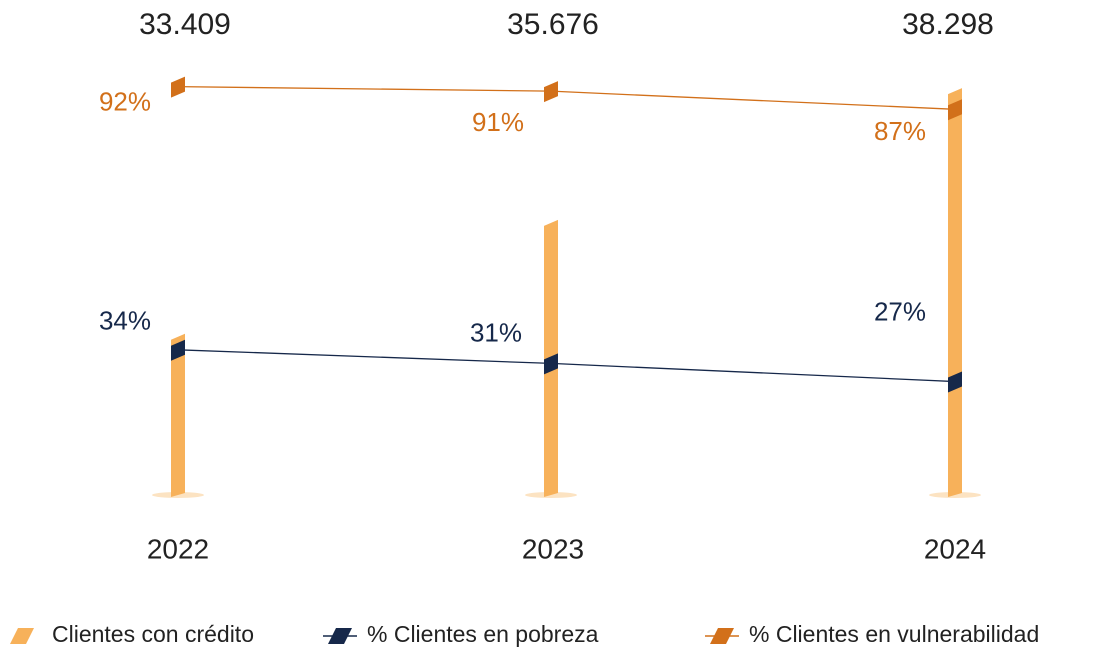 Image resolution: width=1095 pixels, height=652 pixels. I want to click on legend-label: % Clientes en vulnerabilidad, so click(894, 634).